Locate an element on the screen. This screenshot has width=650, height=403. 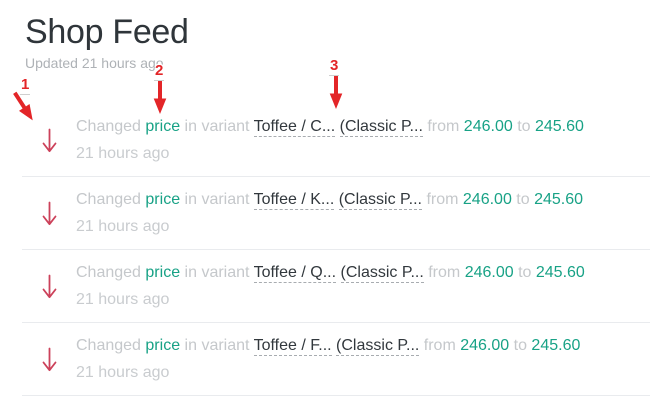
annotation-1-arrow-icon is located at coordinates (23, 106).